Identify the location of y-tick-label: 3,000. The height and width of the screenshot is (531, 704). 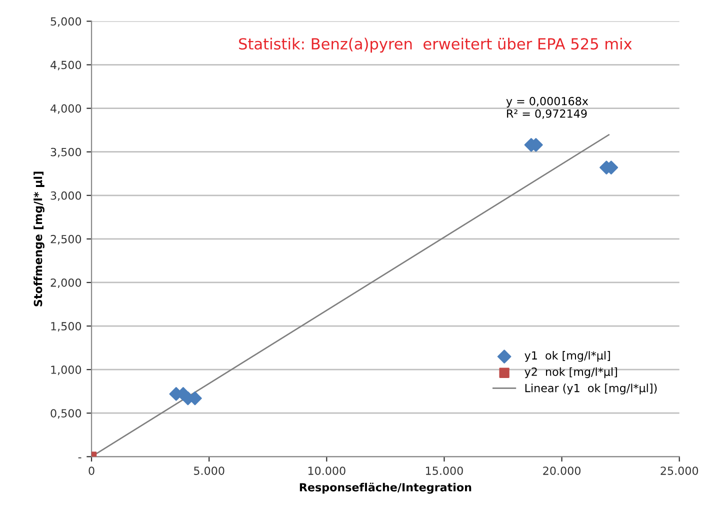
(66, 196).